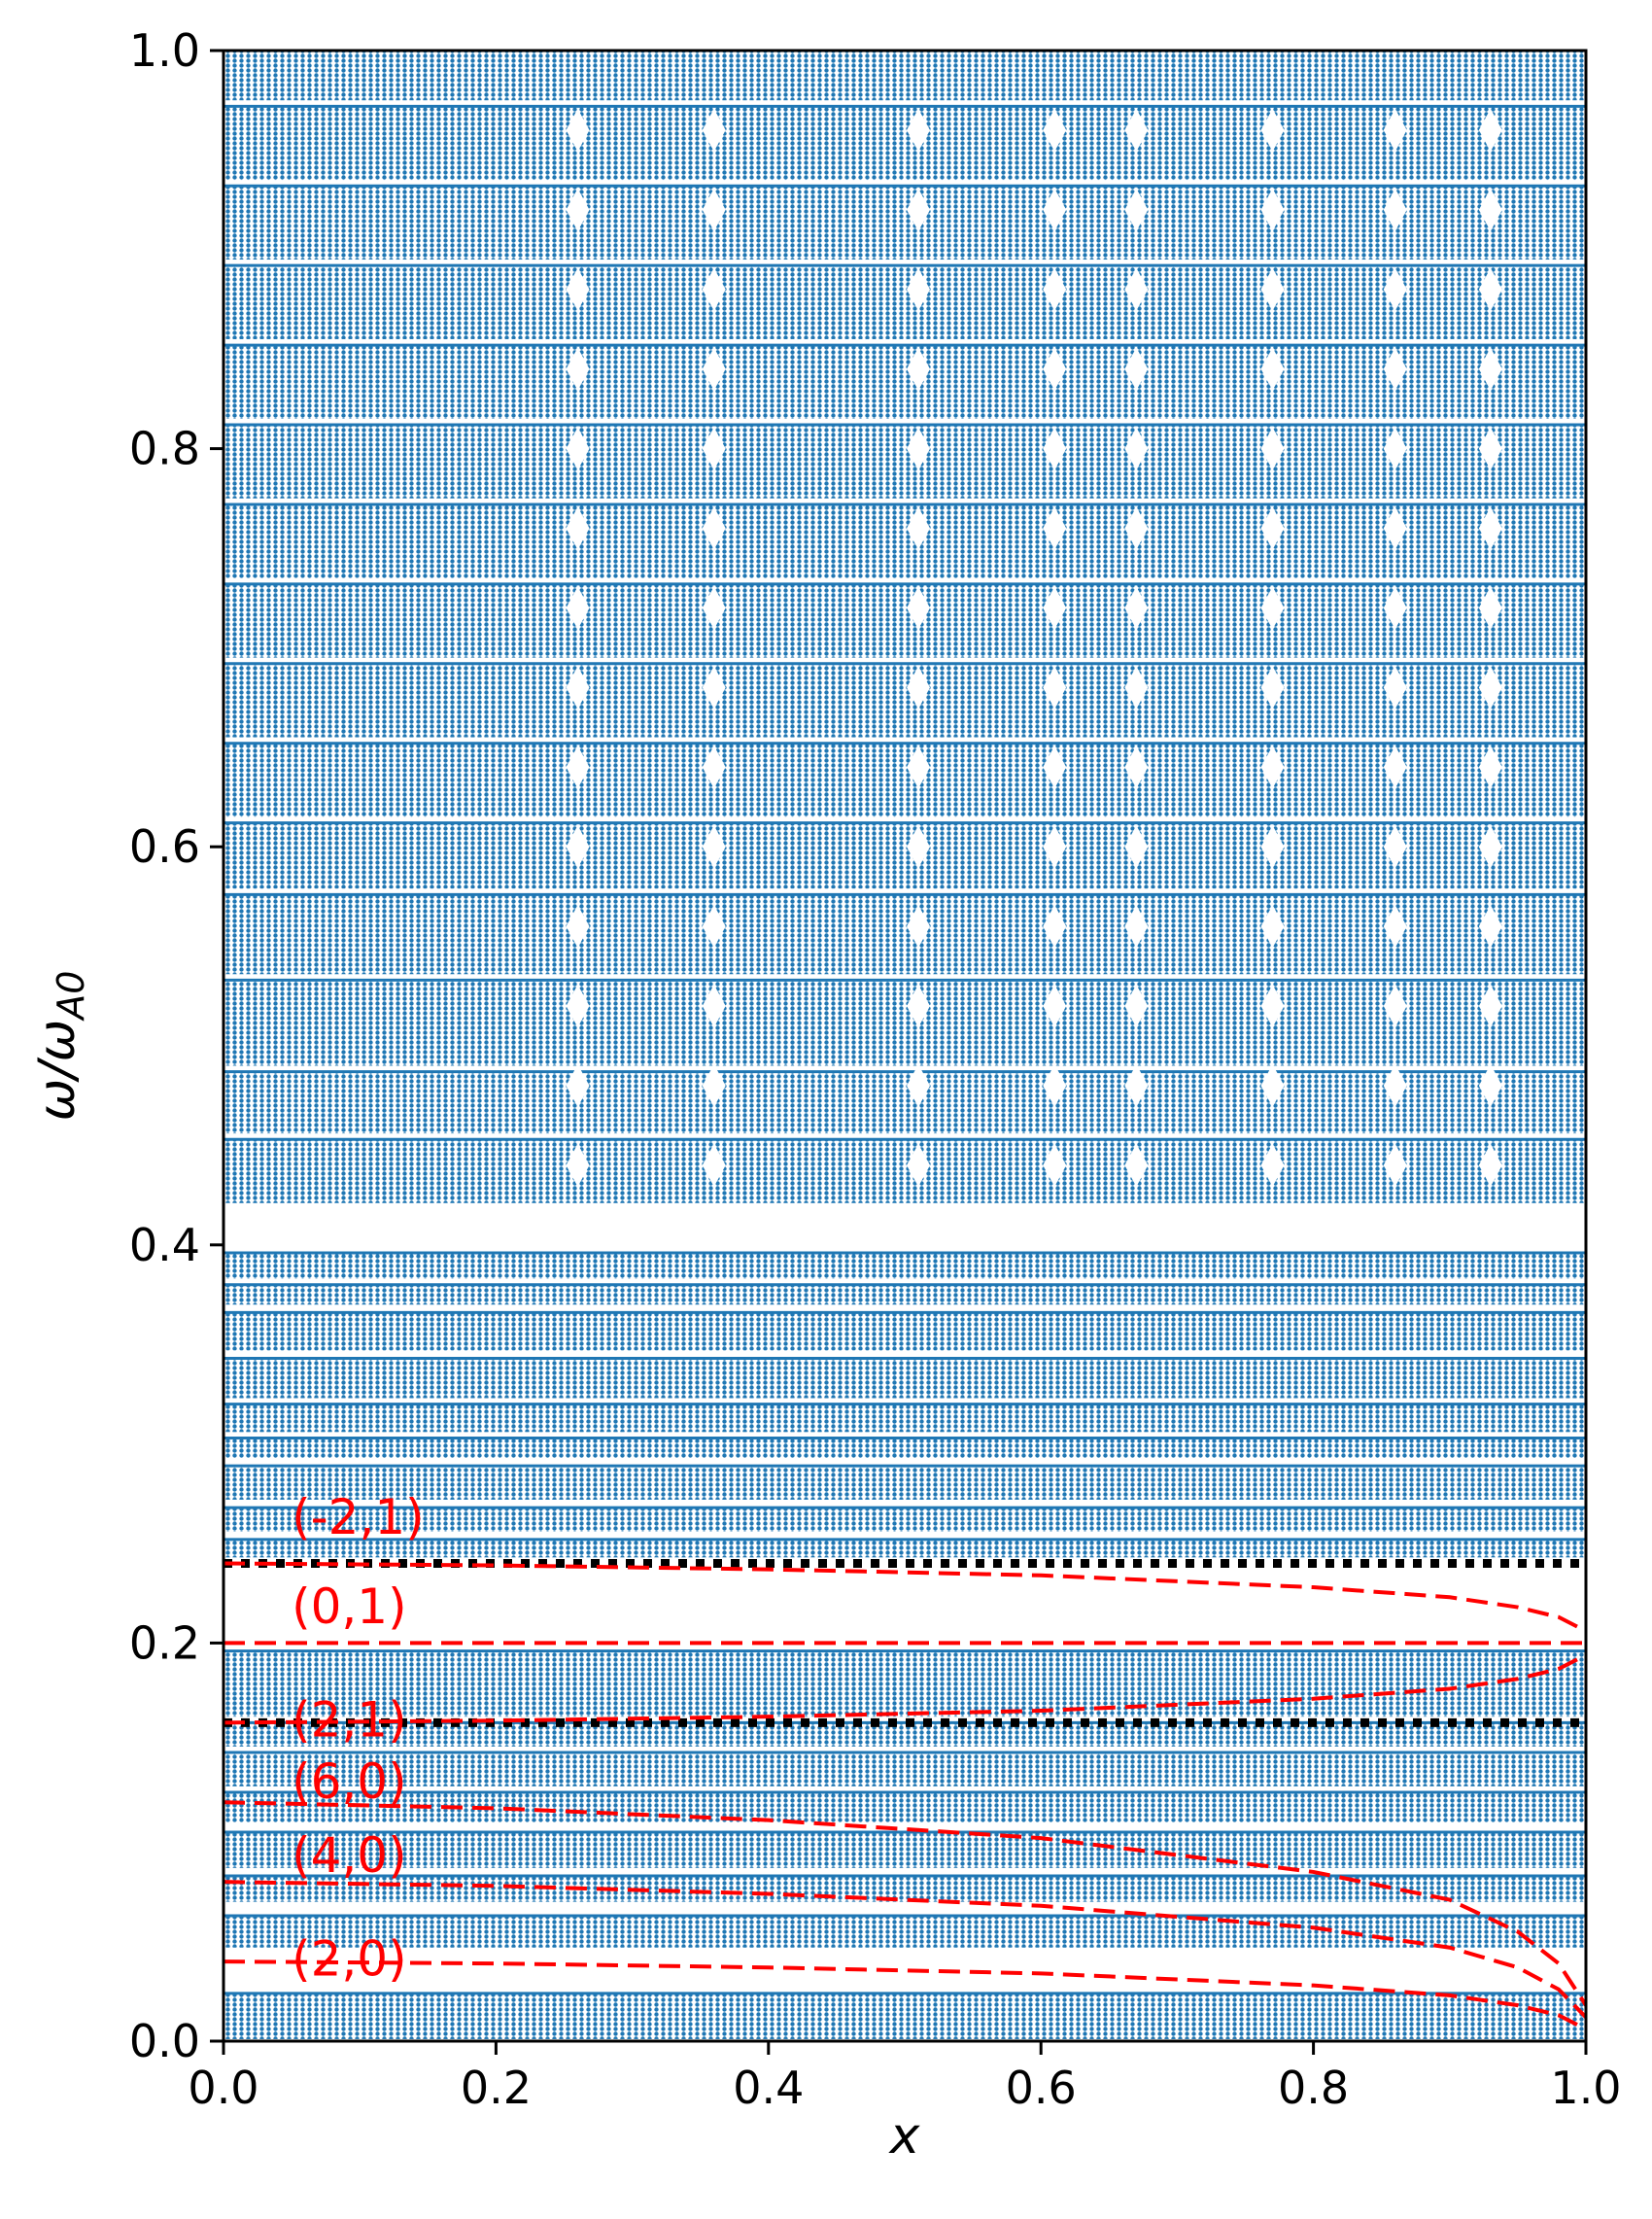 The width and height of the screenshot is (1652, 2219). Describe the element at coordinates (497, 2088) in the screenshot. I see `x-tick-label: 0.2` at that location.